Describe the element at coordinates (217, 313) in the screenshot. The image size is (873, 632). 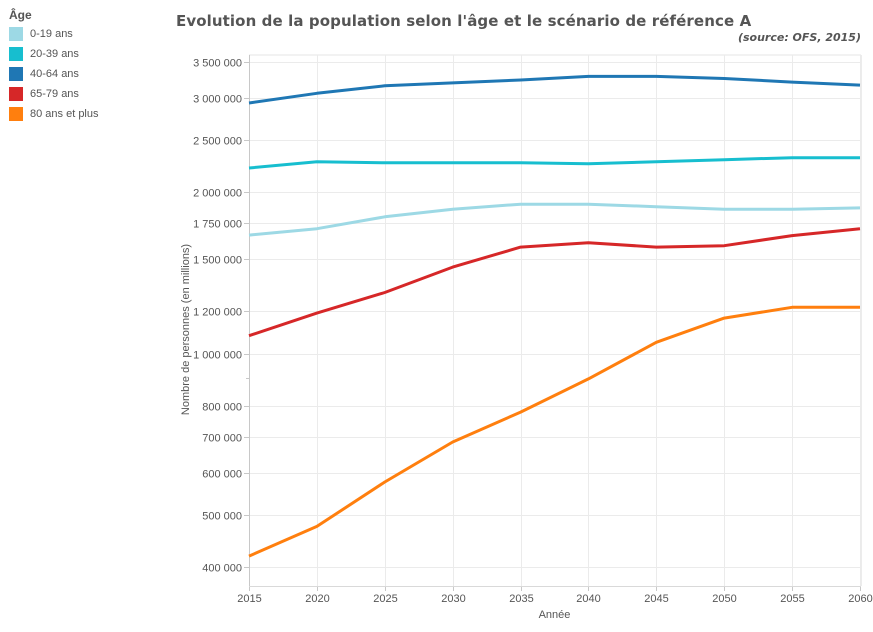
I see `y-tick-label: 1 200 000` at that location.